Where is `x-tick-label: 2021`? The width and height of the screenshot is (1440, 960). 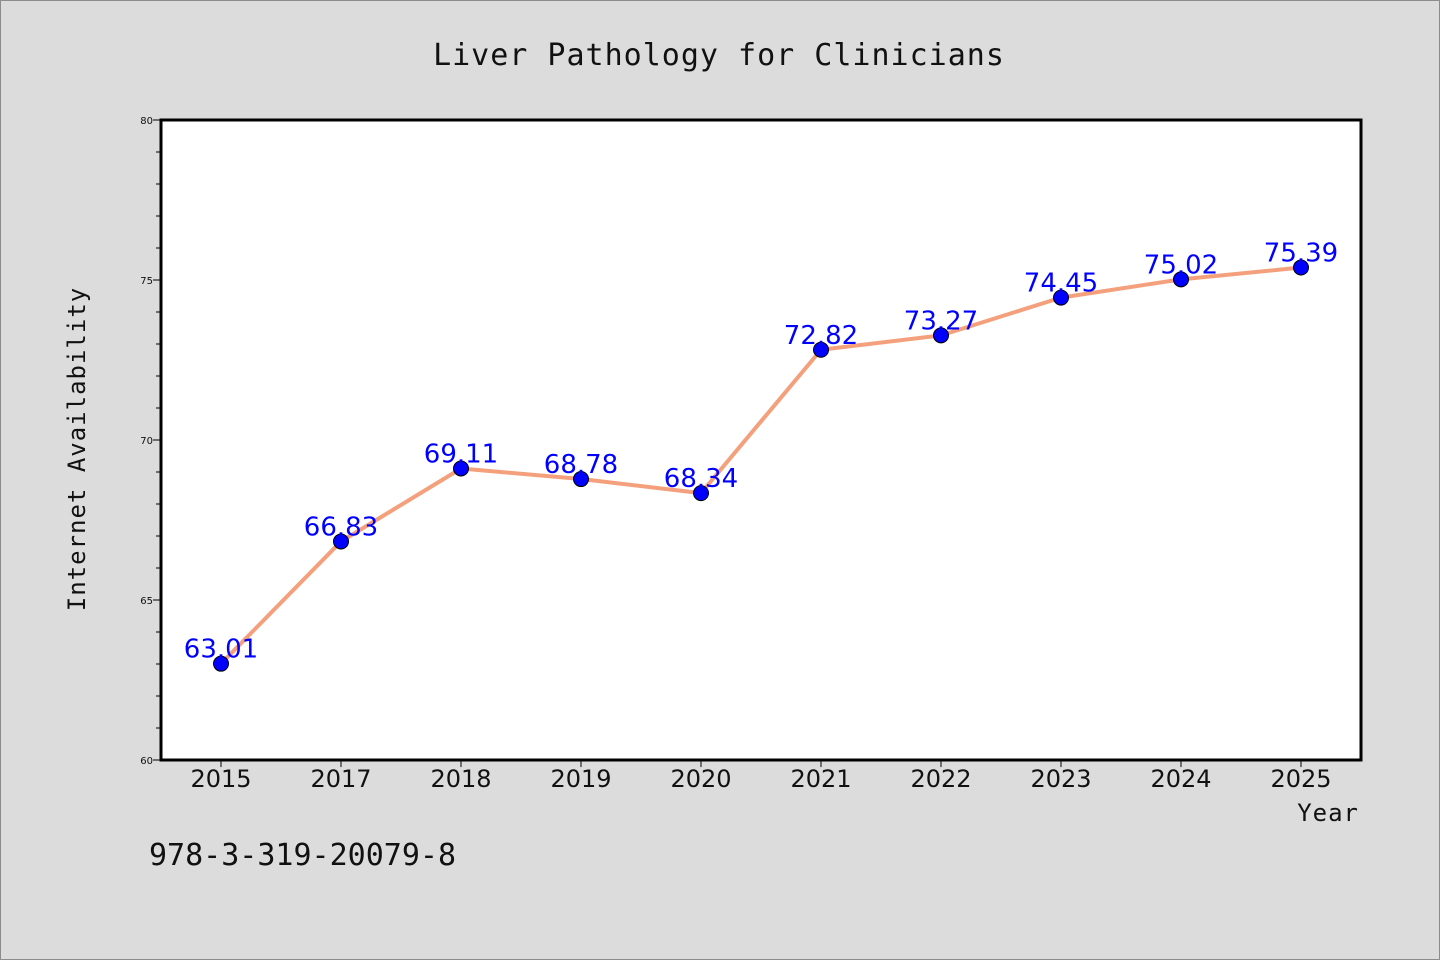 x-tick-label: 2021 is located at coordinates (820, 779).